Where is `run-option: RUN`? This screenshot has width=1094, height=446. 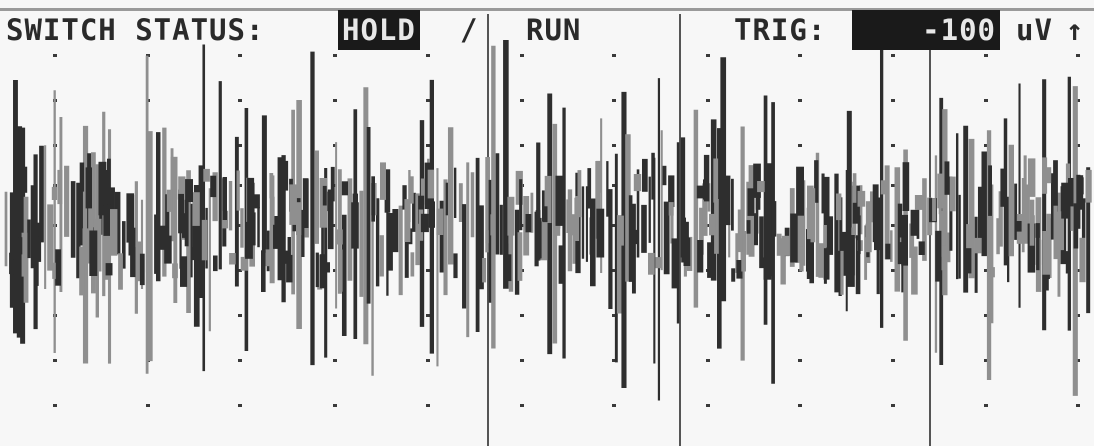
run-option: RUN is located at coordinates (554, 30).